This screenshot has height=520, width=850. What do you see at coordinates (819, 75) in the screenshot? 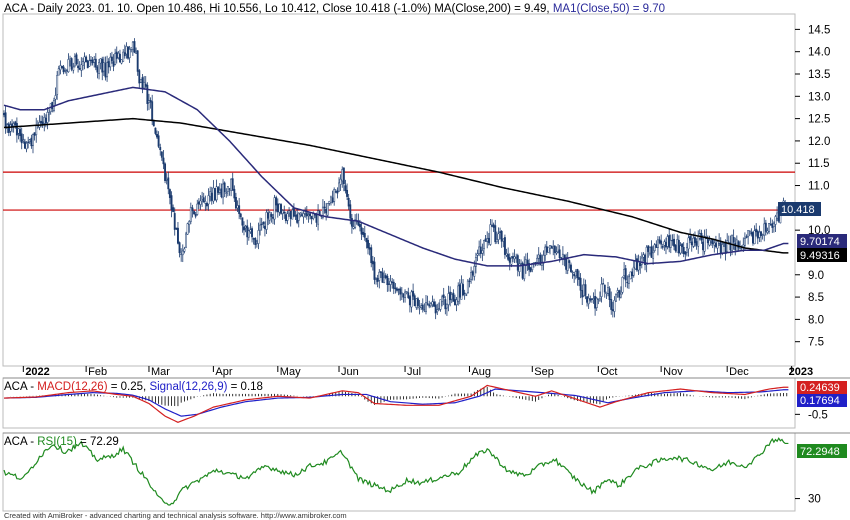
I see `price-tick-label: 13.5` at bounding box center [819, 75].